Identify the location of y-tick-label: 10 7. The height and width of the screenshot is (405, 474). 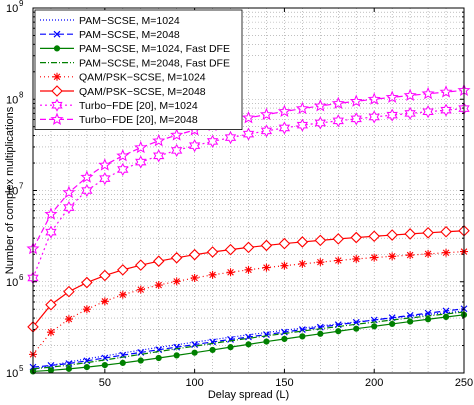
(15, 190).